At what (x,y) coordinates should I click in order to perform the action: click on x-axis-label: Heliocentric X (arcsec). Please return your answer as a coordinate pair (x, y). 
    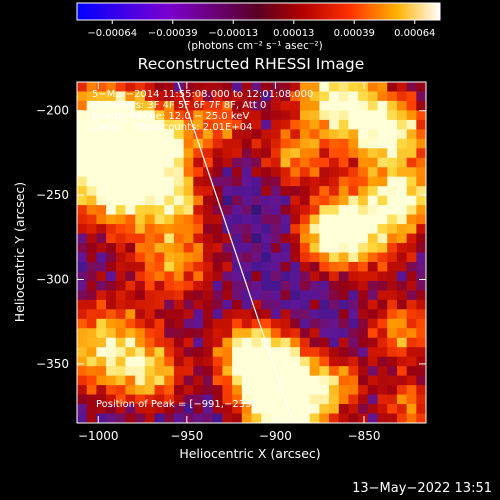
    Looking at the image, I should click on (249, 453).